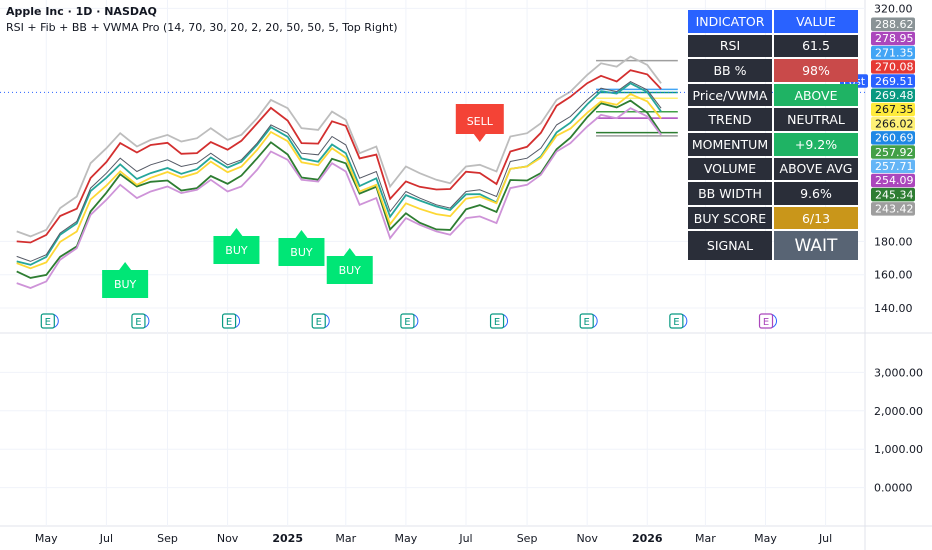  I want to click on price-axis-label: 160.00, so click(893, 275).